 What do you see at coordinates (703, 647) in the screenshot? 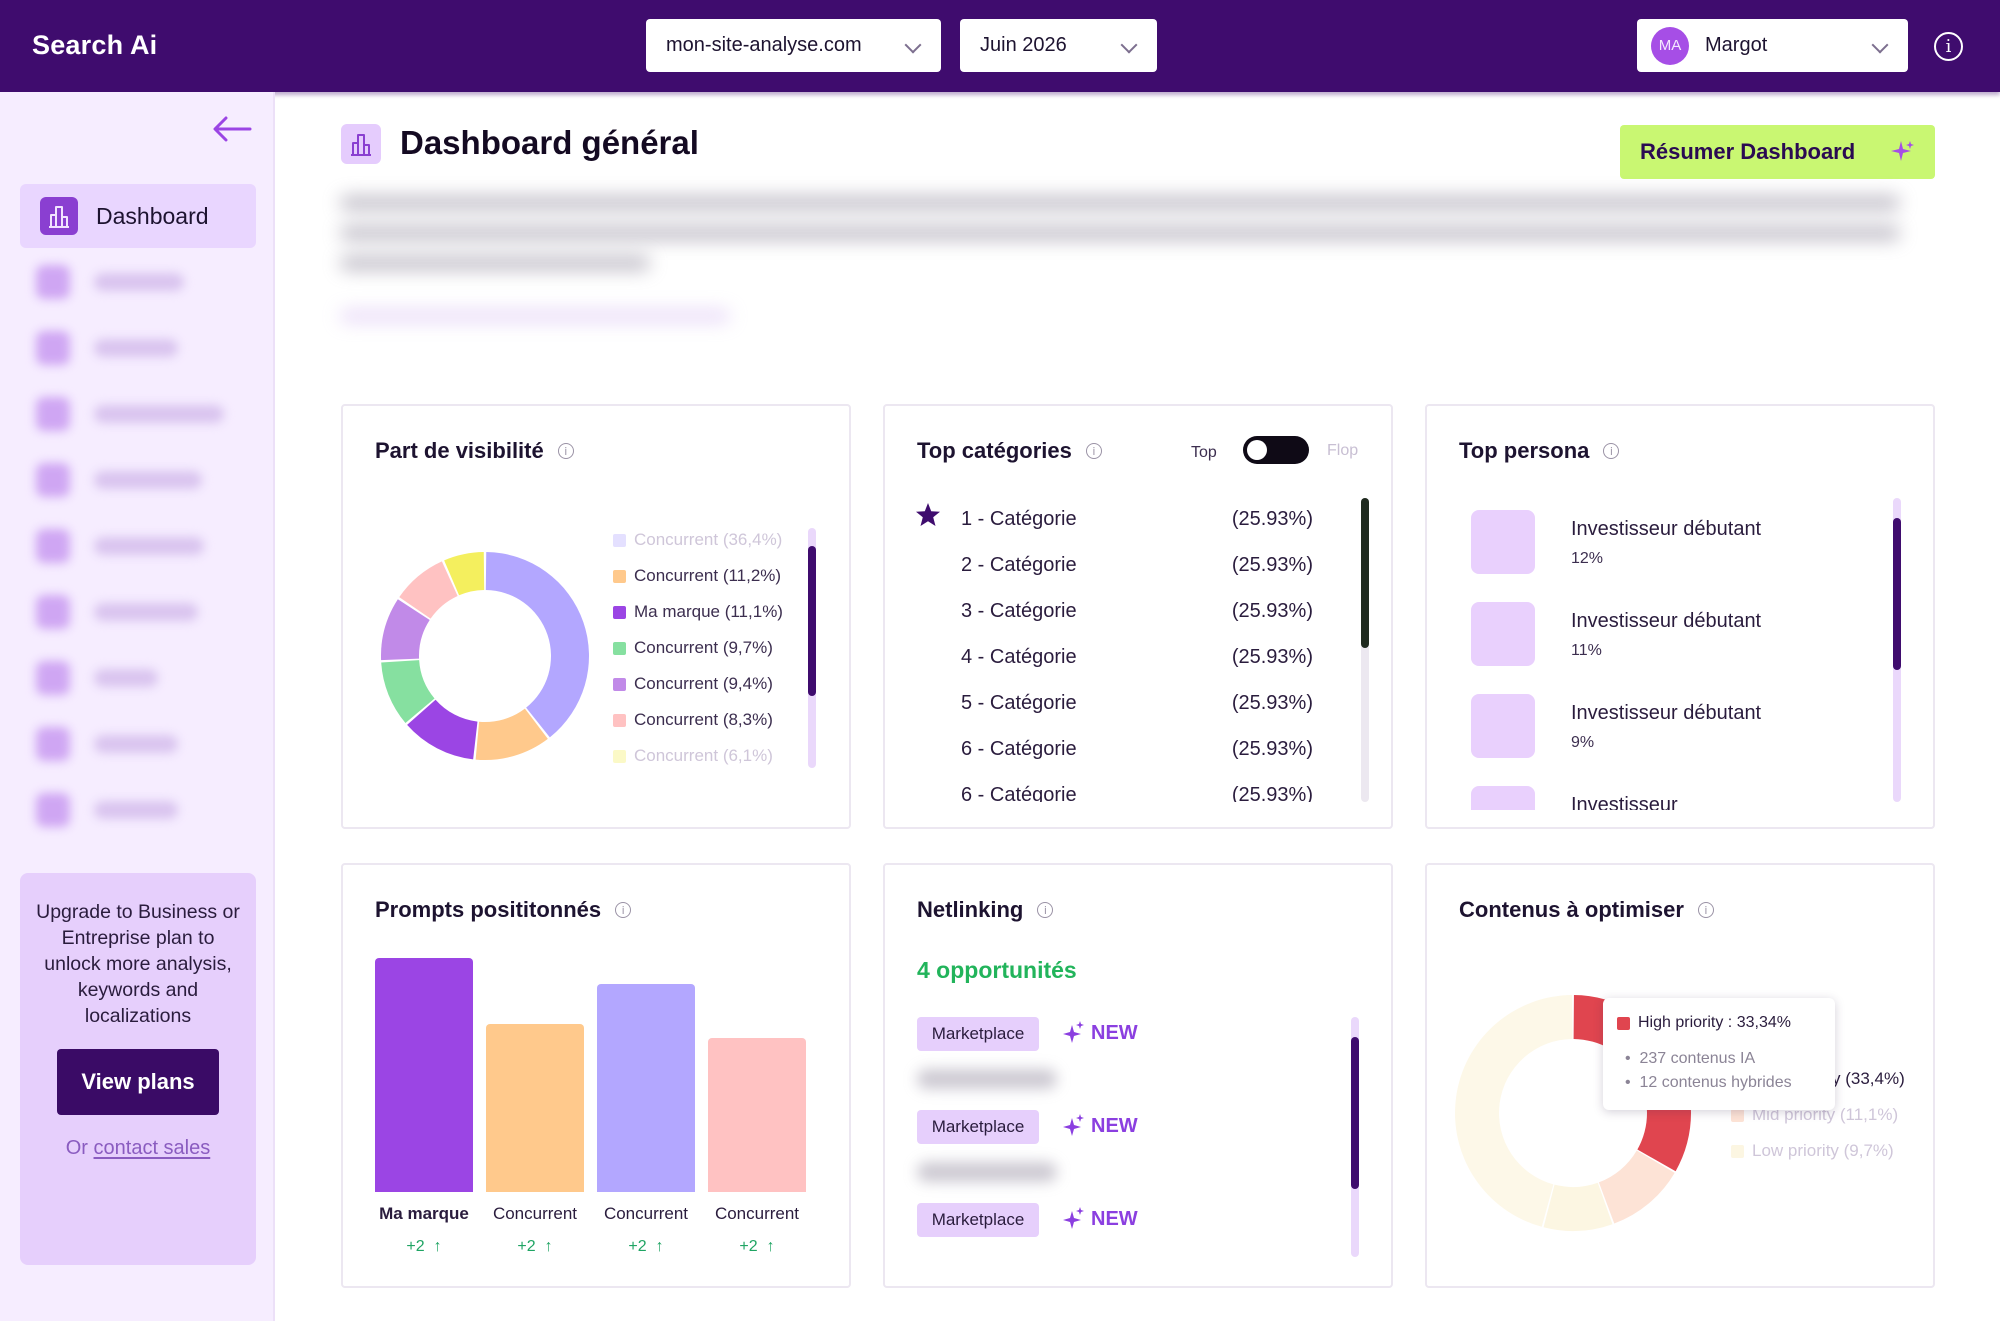
I see `legend-label: Concurrent (9,7%)` at bounding box center [703, 647].